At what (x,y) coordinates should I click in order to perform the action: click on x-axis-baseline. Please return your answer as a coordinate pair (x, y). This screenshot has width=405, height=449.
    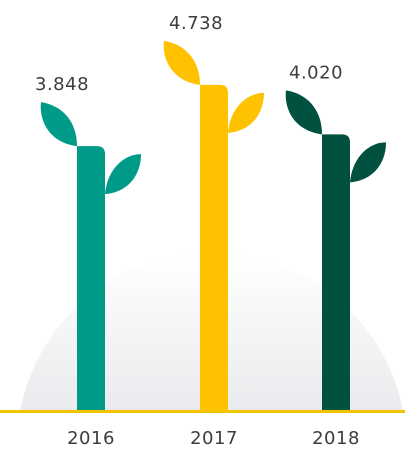
    Looking at the image, I should click on (202, 411).